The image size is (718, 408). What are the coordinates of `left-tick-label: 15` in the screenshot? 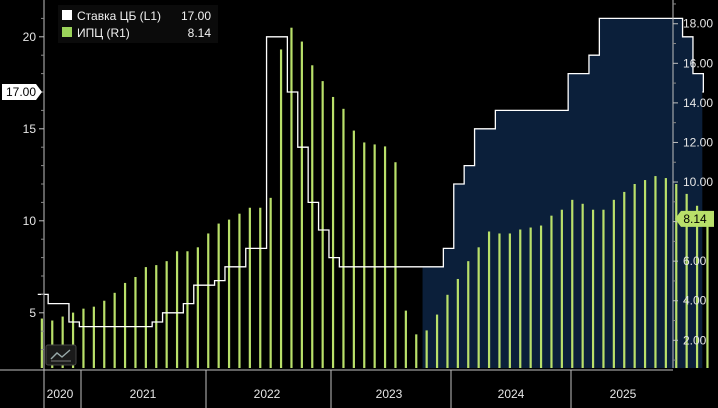 It's located at (30, 129).